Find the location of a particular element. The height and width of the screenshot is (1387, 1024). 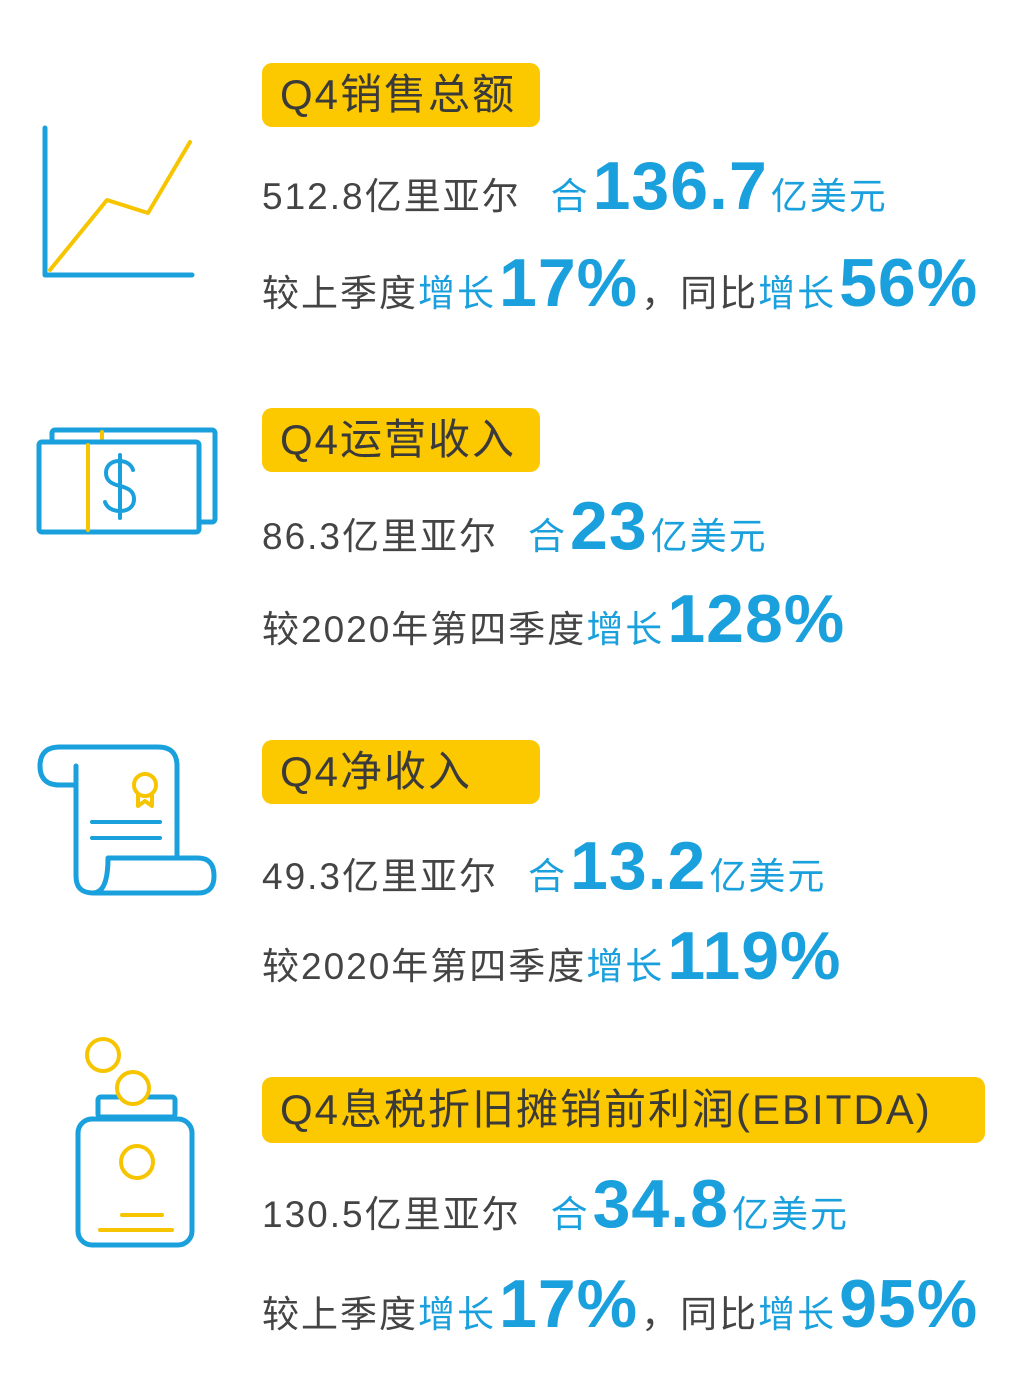

scroll-certificate-icon is located at coordinates (127, 820).